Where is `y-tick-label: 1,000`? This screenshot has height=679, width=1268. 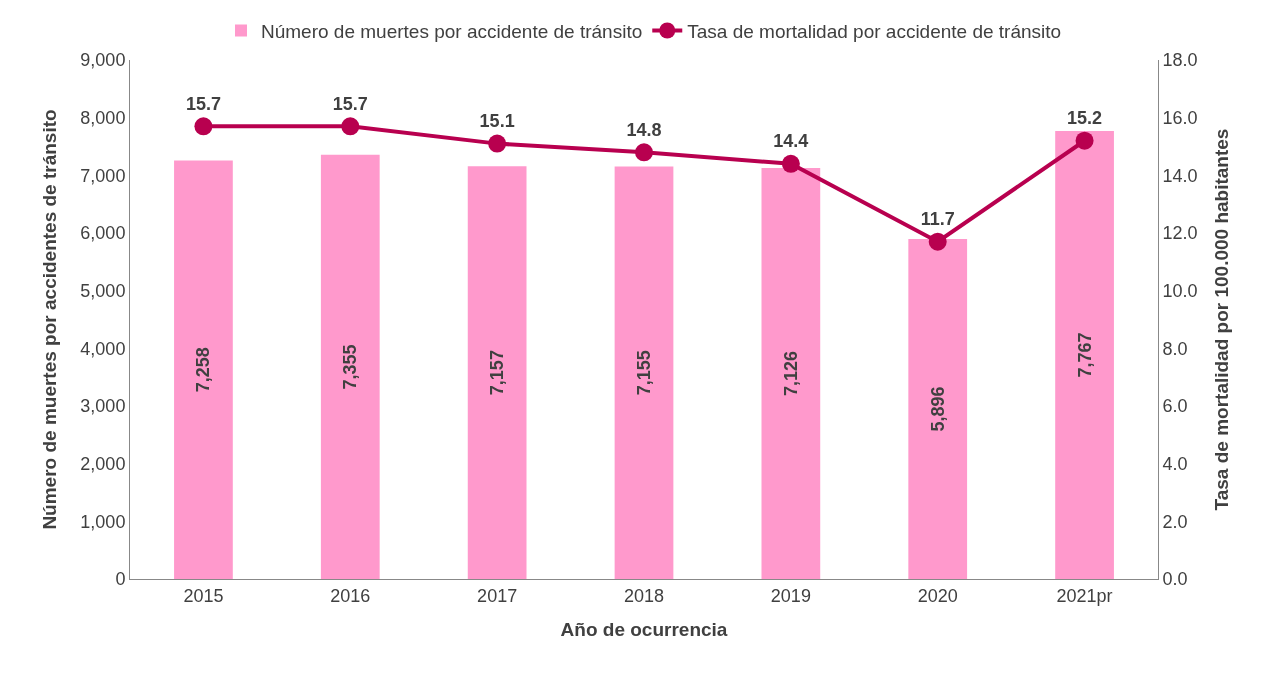
y-tick-label: 1,000 is located at coordinates (103, 521).